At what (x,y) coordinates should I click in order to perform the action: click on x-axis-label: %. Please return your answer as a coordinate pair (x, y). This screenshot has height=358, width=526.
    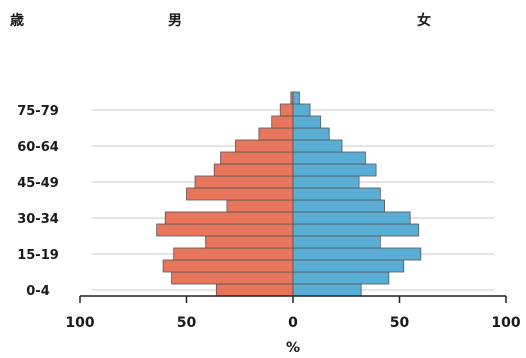
    Looking at the image, I should click on (293, 348).